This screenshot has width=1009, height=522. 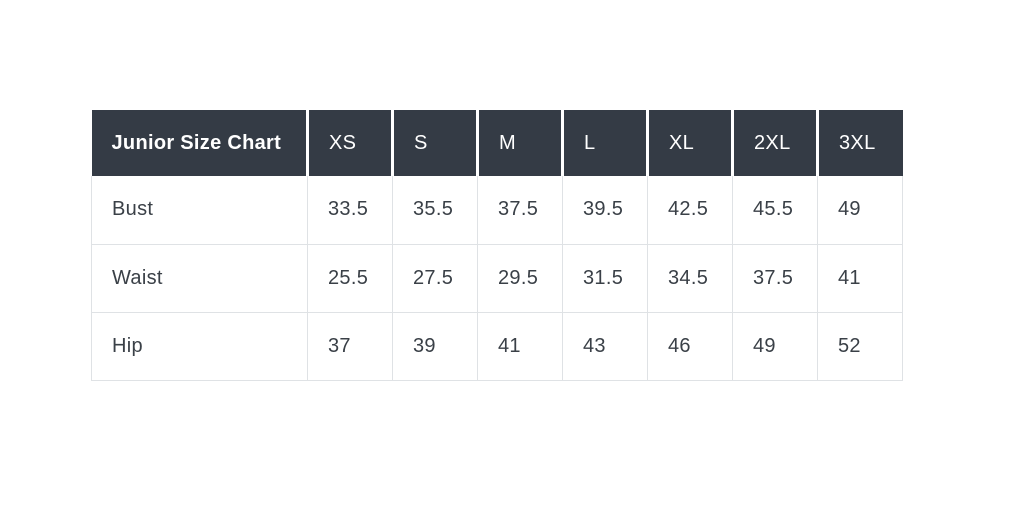 I want to click on table-row-waist: Waist 25.5 27.5 29.5 31.5 34.5 37.5 41, so click(x=497, y=278).